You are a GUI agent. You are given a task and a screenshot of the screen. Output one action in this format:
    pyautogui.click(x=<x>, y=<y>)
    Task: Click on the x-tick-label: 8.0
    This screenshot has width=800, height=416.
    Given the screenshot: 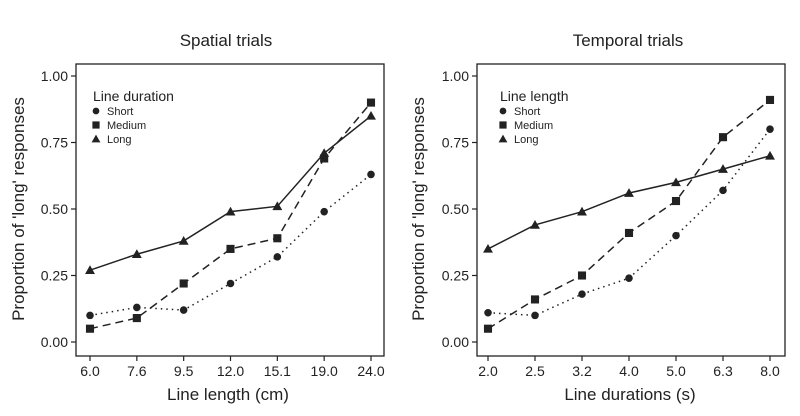 What is the action you would take?
    pyautogui.click(x=770, y=371)
    